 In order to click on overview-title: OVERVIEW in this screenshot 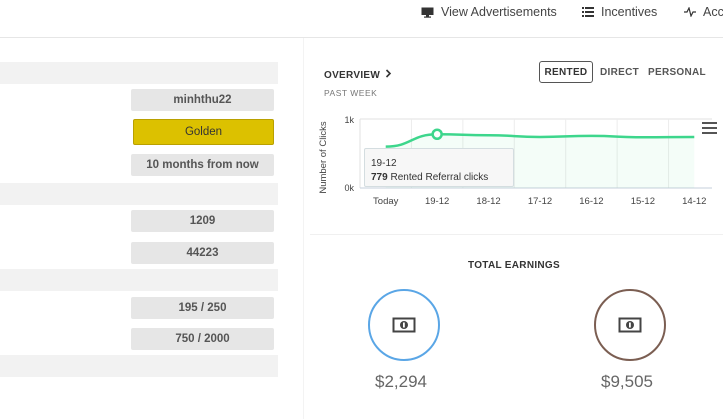, I will do `click(352, 75)`.